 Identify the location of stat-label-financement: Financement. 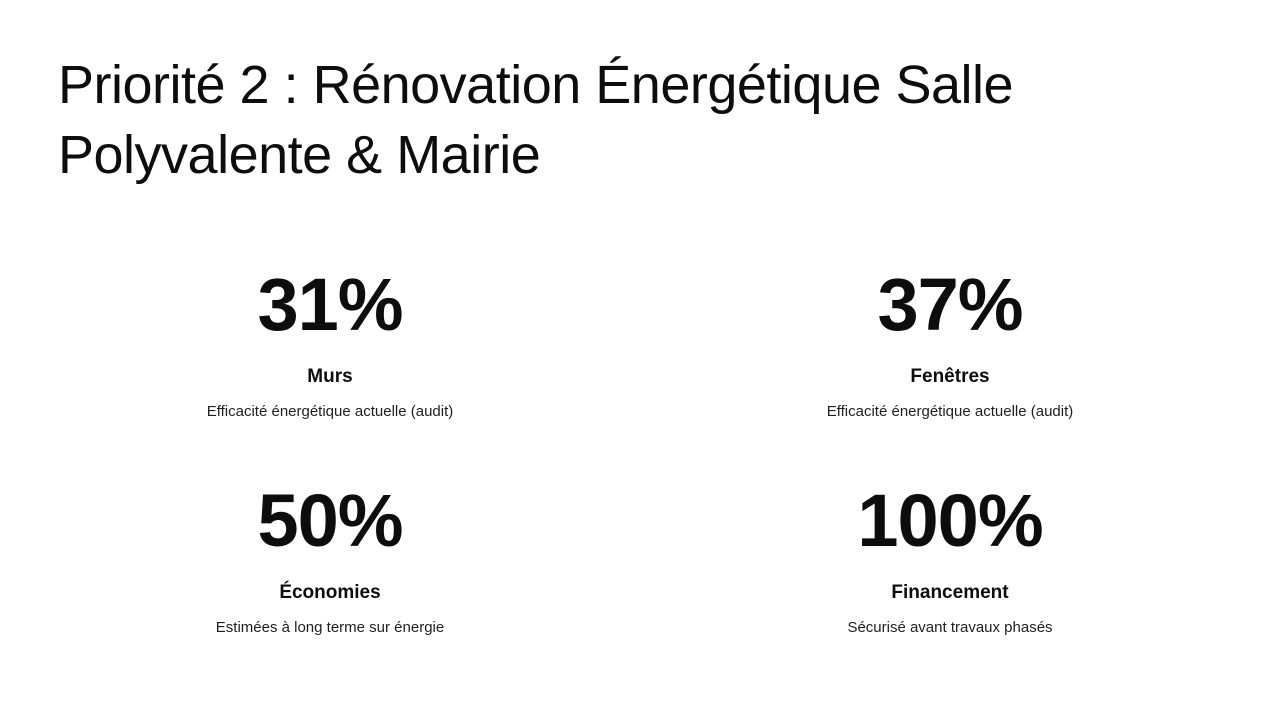
(950, 592).